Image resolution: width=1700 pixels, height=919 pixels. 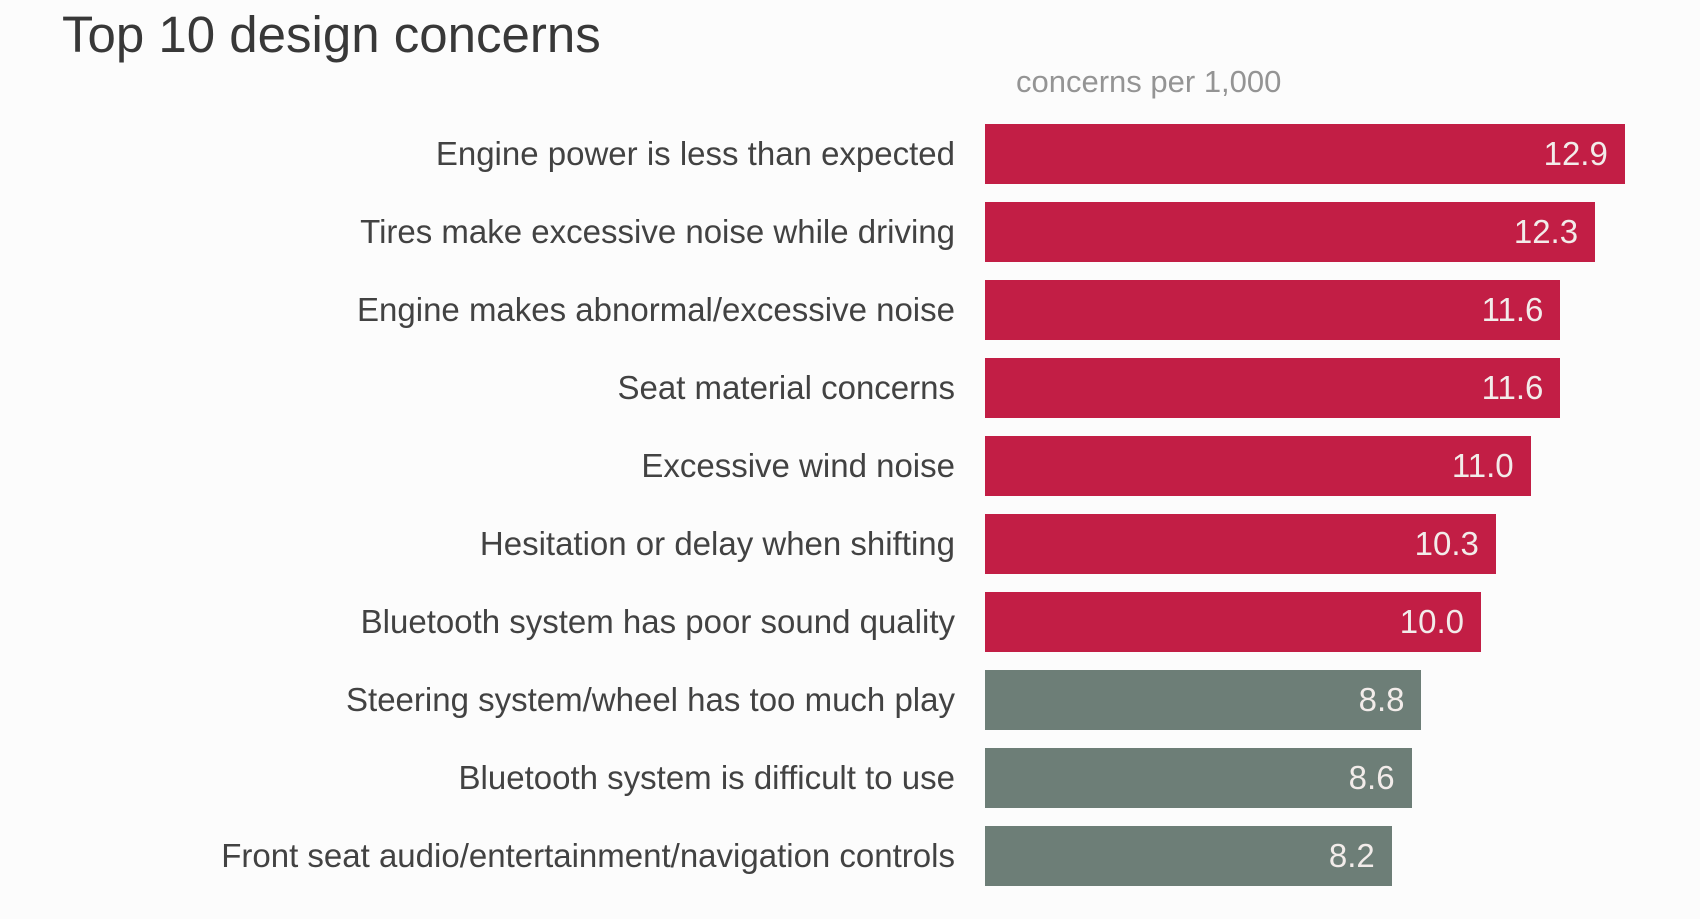 What do you see at coordinates (1240, 544) in the screenshot?
I see `bar: 10.3` at bounding box center [1240, 544].